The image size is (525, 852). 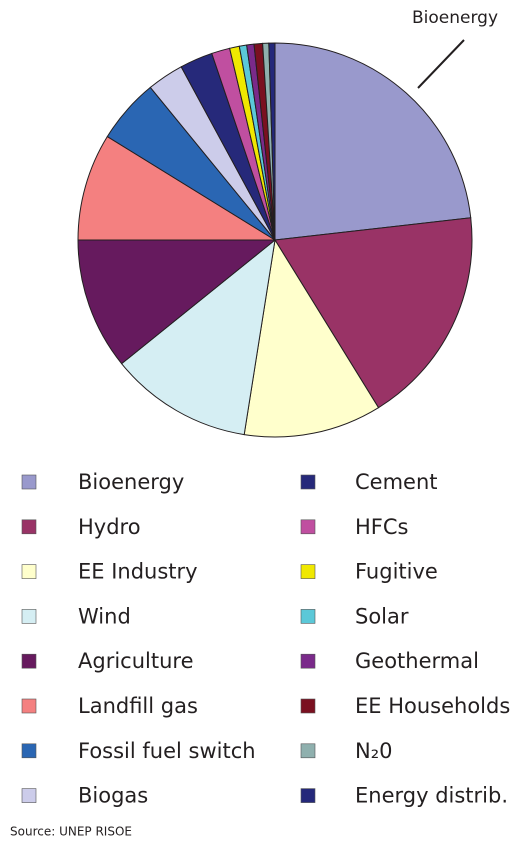 What do you see at coordinates (136, 661) in the screenshot?
I see `legend-label: Agriculture` at bounding box center [136, 661].